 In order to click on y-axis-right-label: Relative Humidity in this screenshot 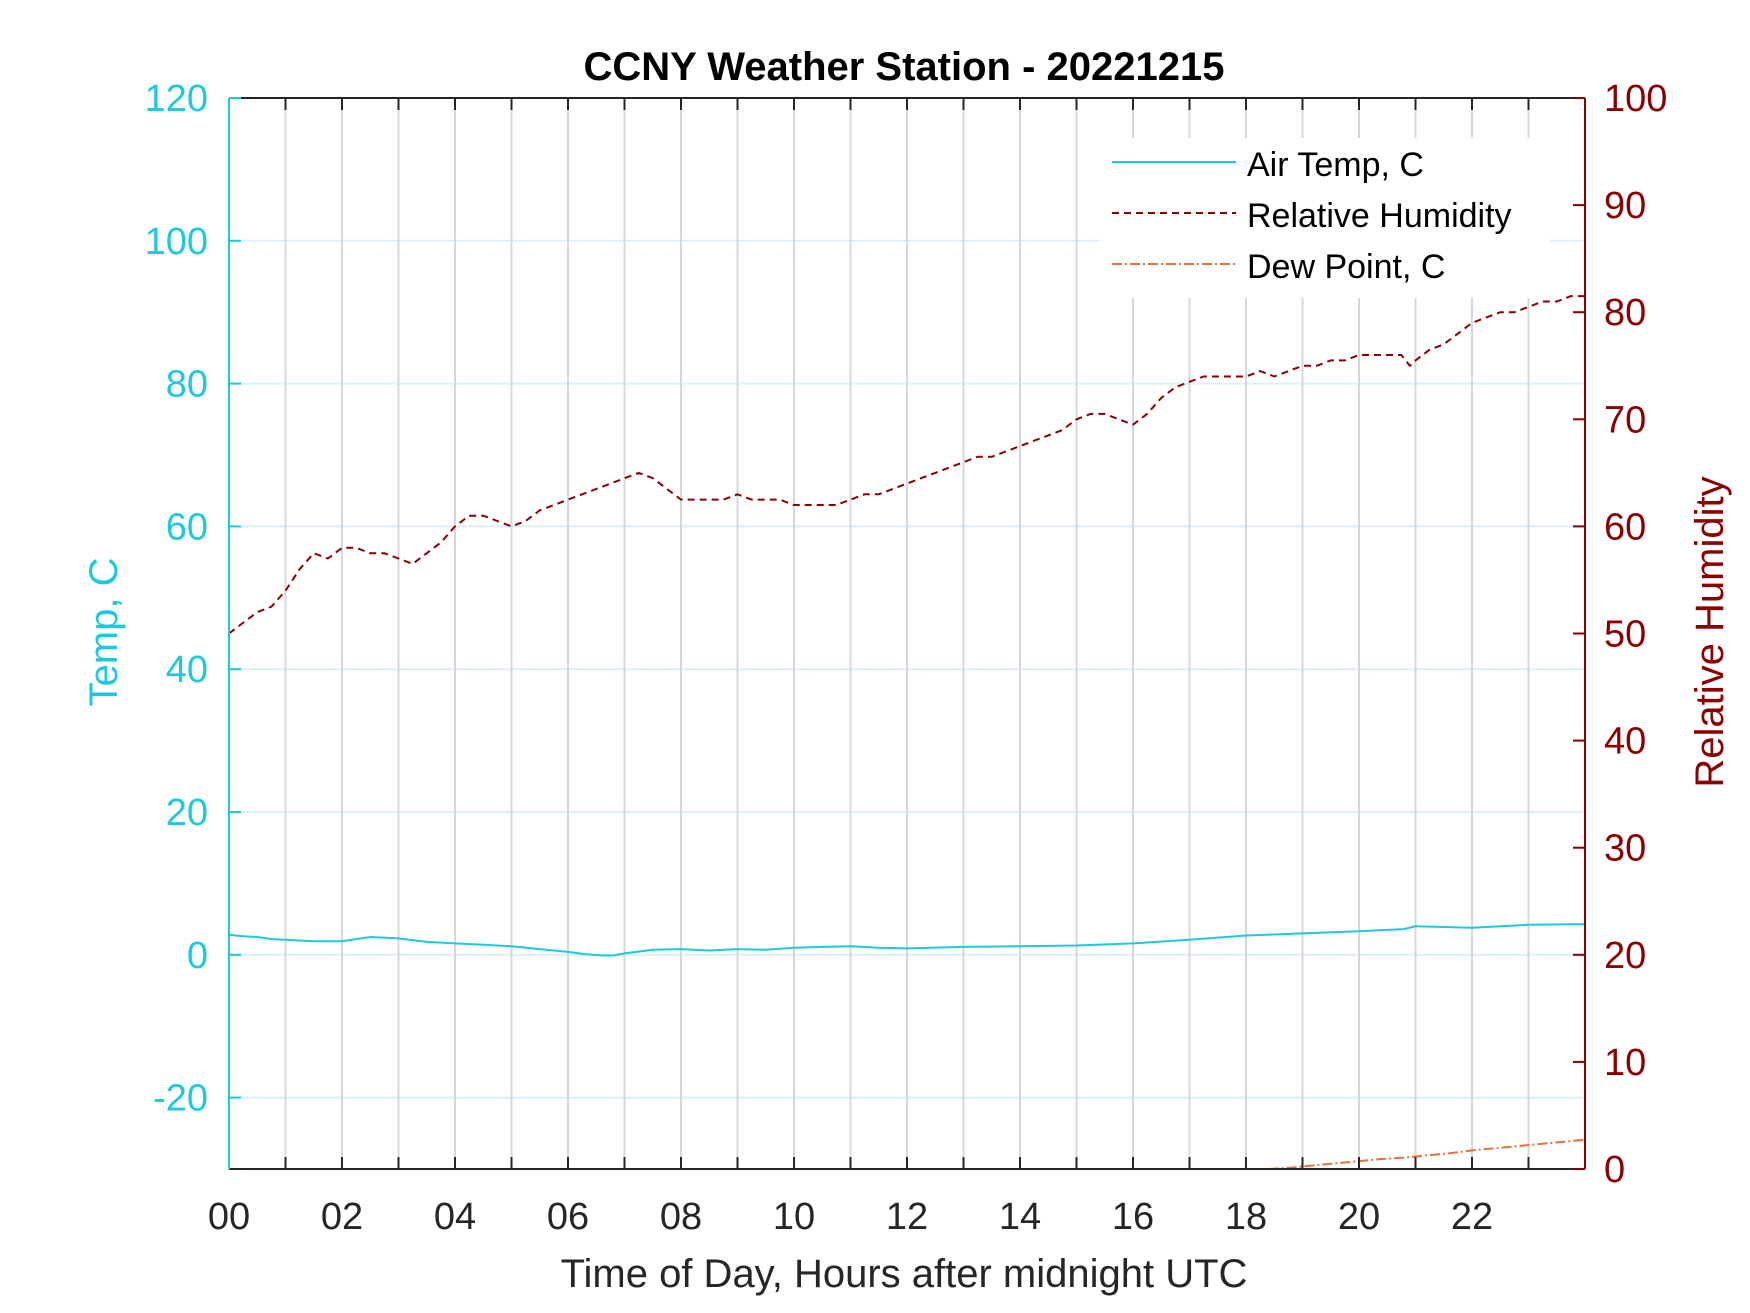, I will do `click(1710, 631)`.